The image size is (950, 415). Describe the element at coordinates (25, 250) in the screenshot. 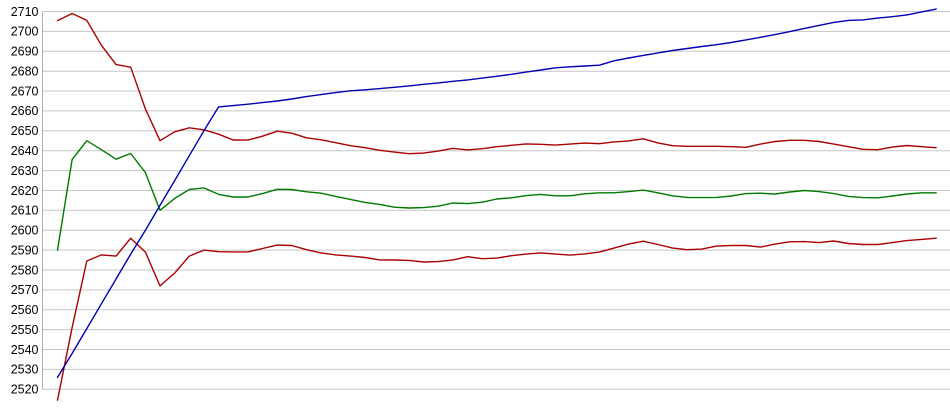

I see `y-axis-tick-label: 2590` at that location.